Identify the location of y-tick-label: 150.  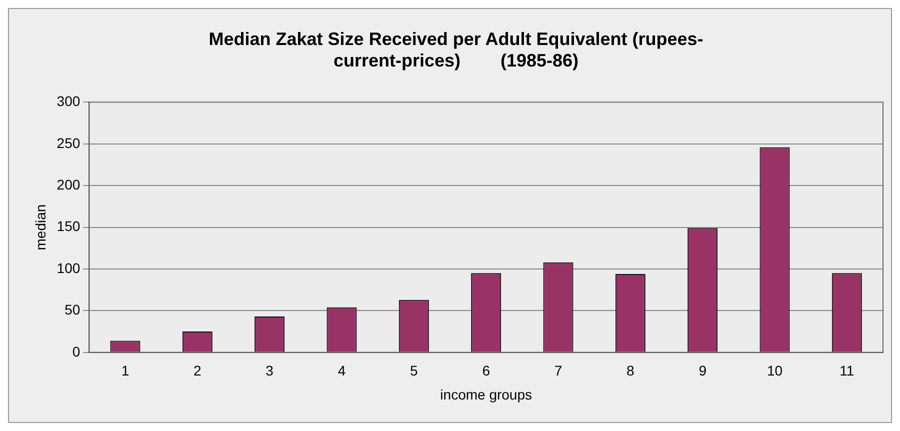
(68, 226).